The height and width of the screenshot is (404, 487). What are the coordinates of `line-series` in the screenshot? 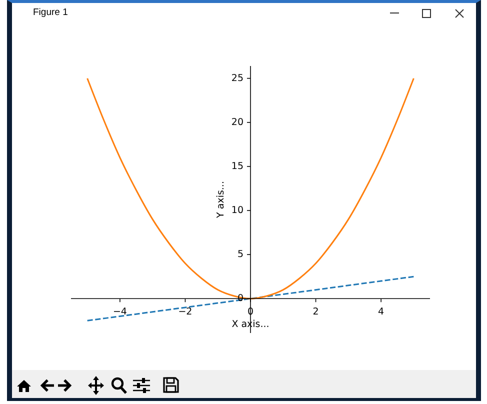 It's located at (250, 299).